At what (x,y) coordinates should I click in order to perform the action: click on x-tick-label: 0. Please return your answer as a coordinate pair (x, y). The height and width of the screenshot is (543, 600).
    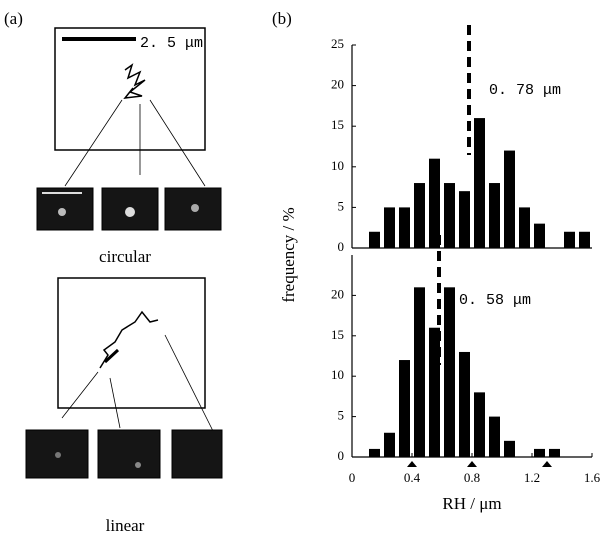
    Looking at the image, I should click on (352, 477).